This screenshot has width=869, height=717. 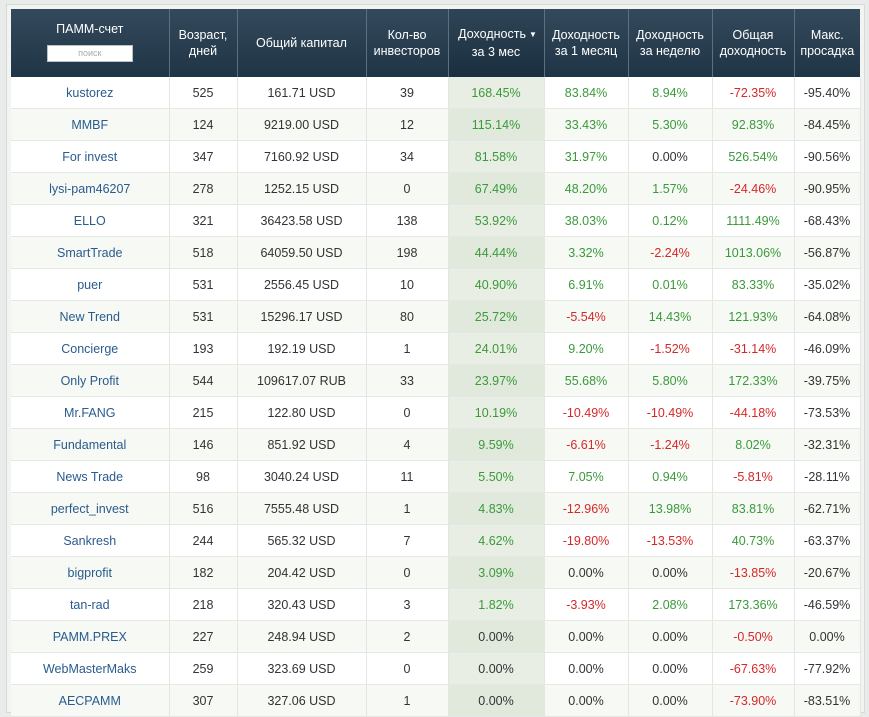 I want to click on yield-3m-cell: 23.97%, so click(x=496, y=380).